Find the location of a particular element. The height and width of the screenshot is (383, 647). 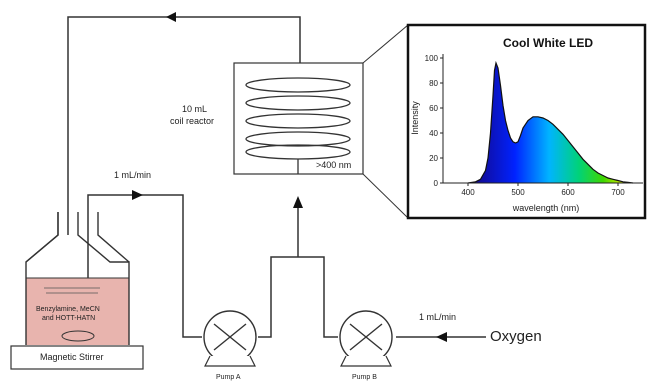

stirrer-label: Magnetic Stirrer is located at coordinates (72, 357).